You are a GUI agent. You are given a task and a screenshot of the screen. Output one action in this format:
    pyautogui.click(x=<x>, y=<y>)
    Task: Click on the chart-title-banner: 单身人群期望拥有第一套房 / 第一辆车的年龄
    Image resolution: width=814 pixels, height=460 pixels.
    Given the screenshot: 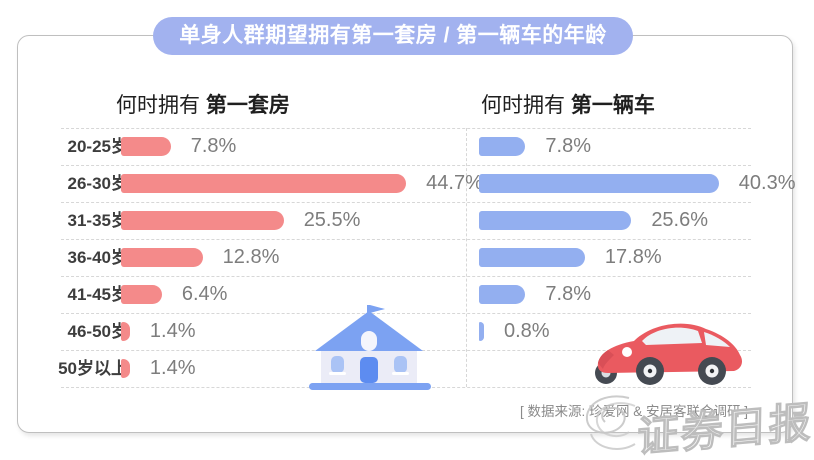 What is the action you would take?
    pyautogui.click(x=393, y=36)
    